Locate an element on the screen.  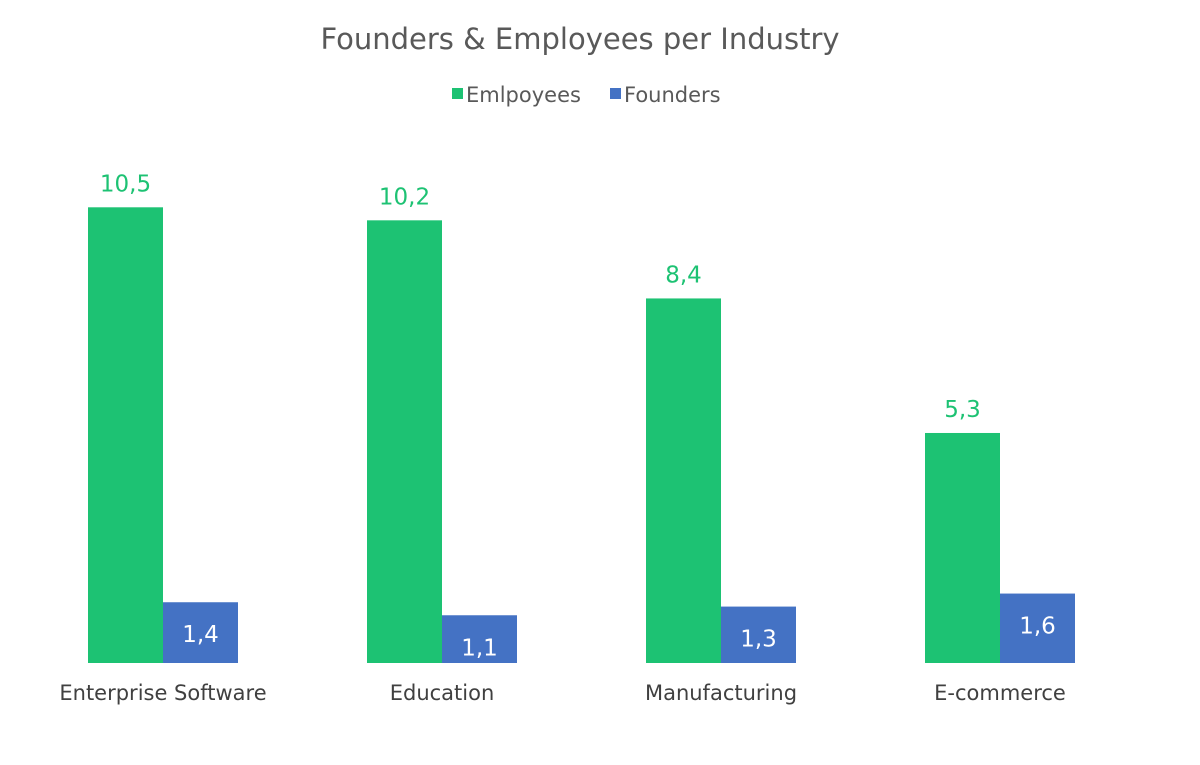
data-label-employees: 5,3 is located at coordinates (962, 410).